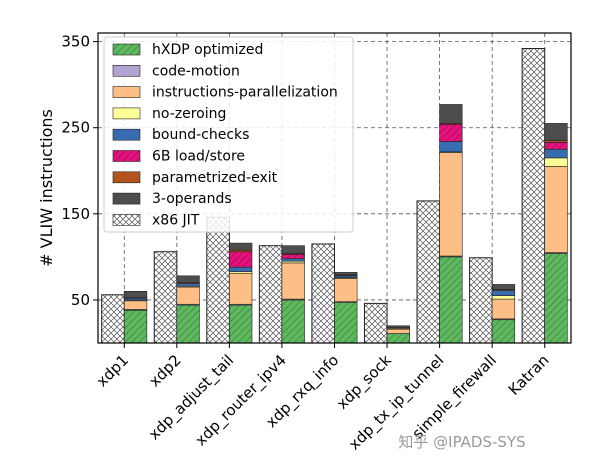  I want to click on legend-label: code-motion, so click(196, 71).